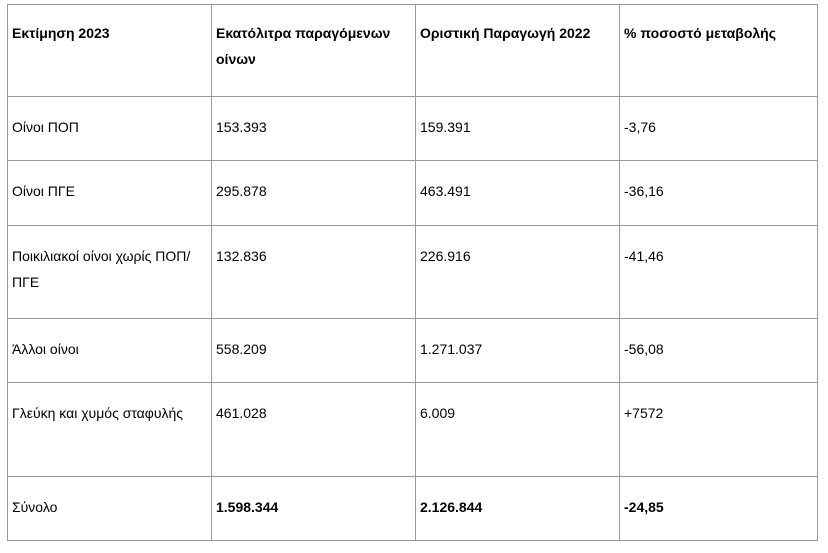  I want to click on table-cell: 6.009, so click(517, 429).